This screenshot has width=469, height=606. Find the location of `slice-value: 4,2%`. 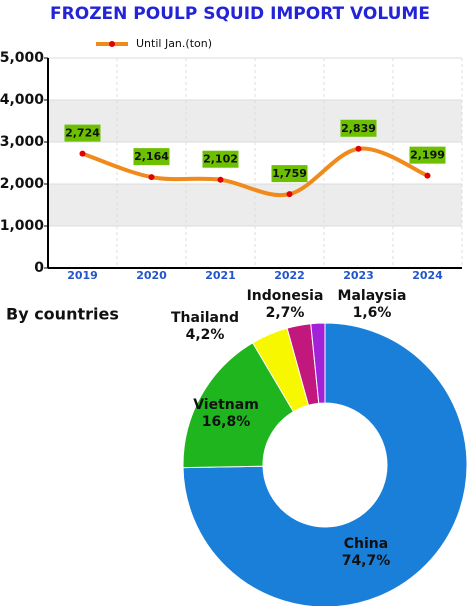

slice-value: 4,2% is located at coordinates (205, 335).